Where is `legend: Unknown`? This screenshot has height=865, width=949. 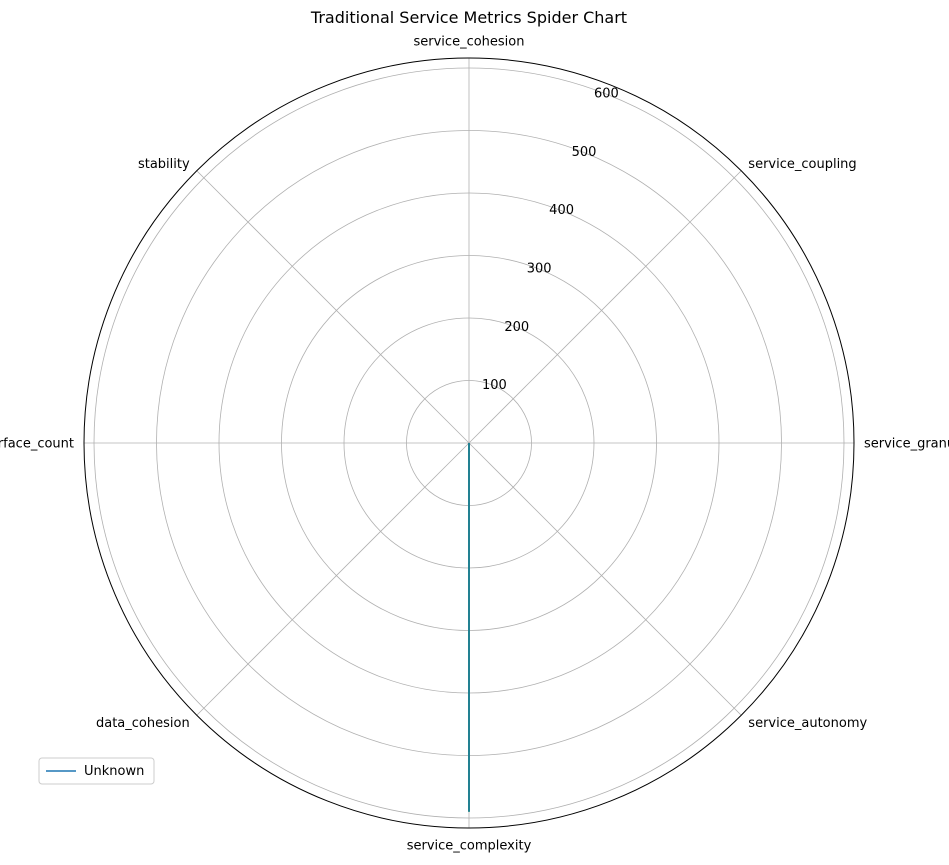 legend: Unknown is located at coordinates (96, 771).